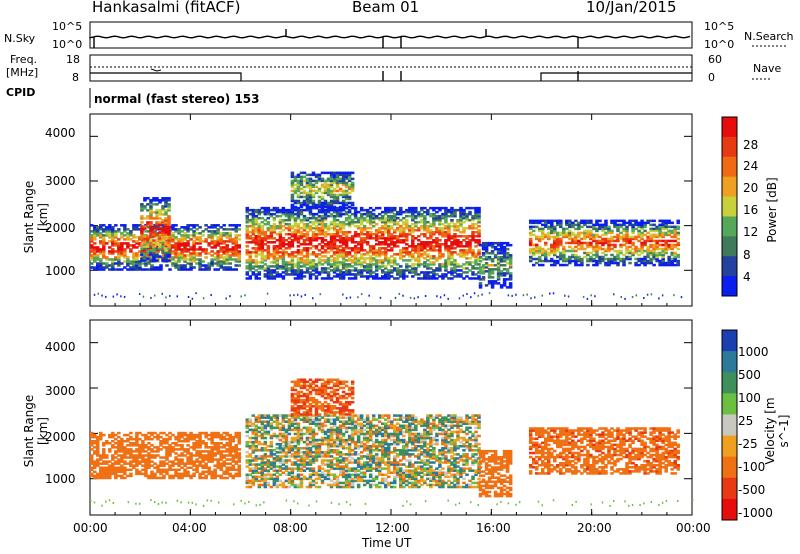 Image resolution: width=800 pixels, height=554 pixels. Describe the element at coordinates (767, 68) in the screenshot. I see `nave-label: Nave` at that location.